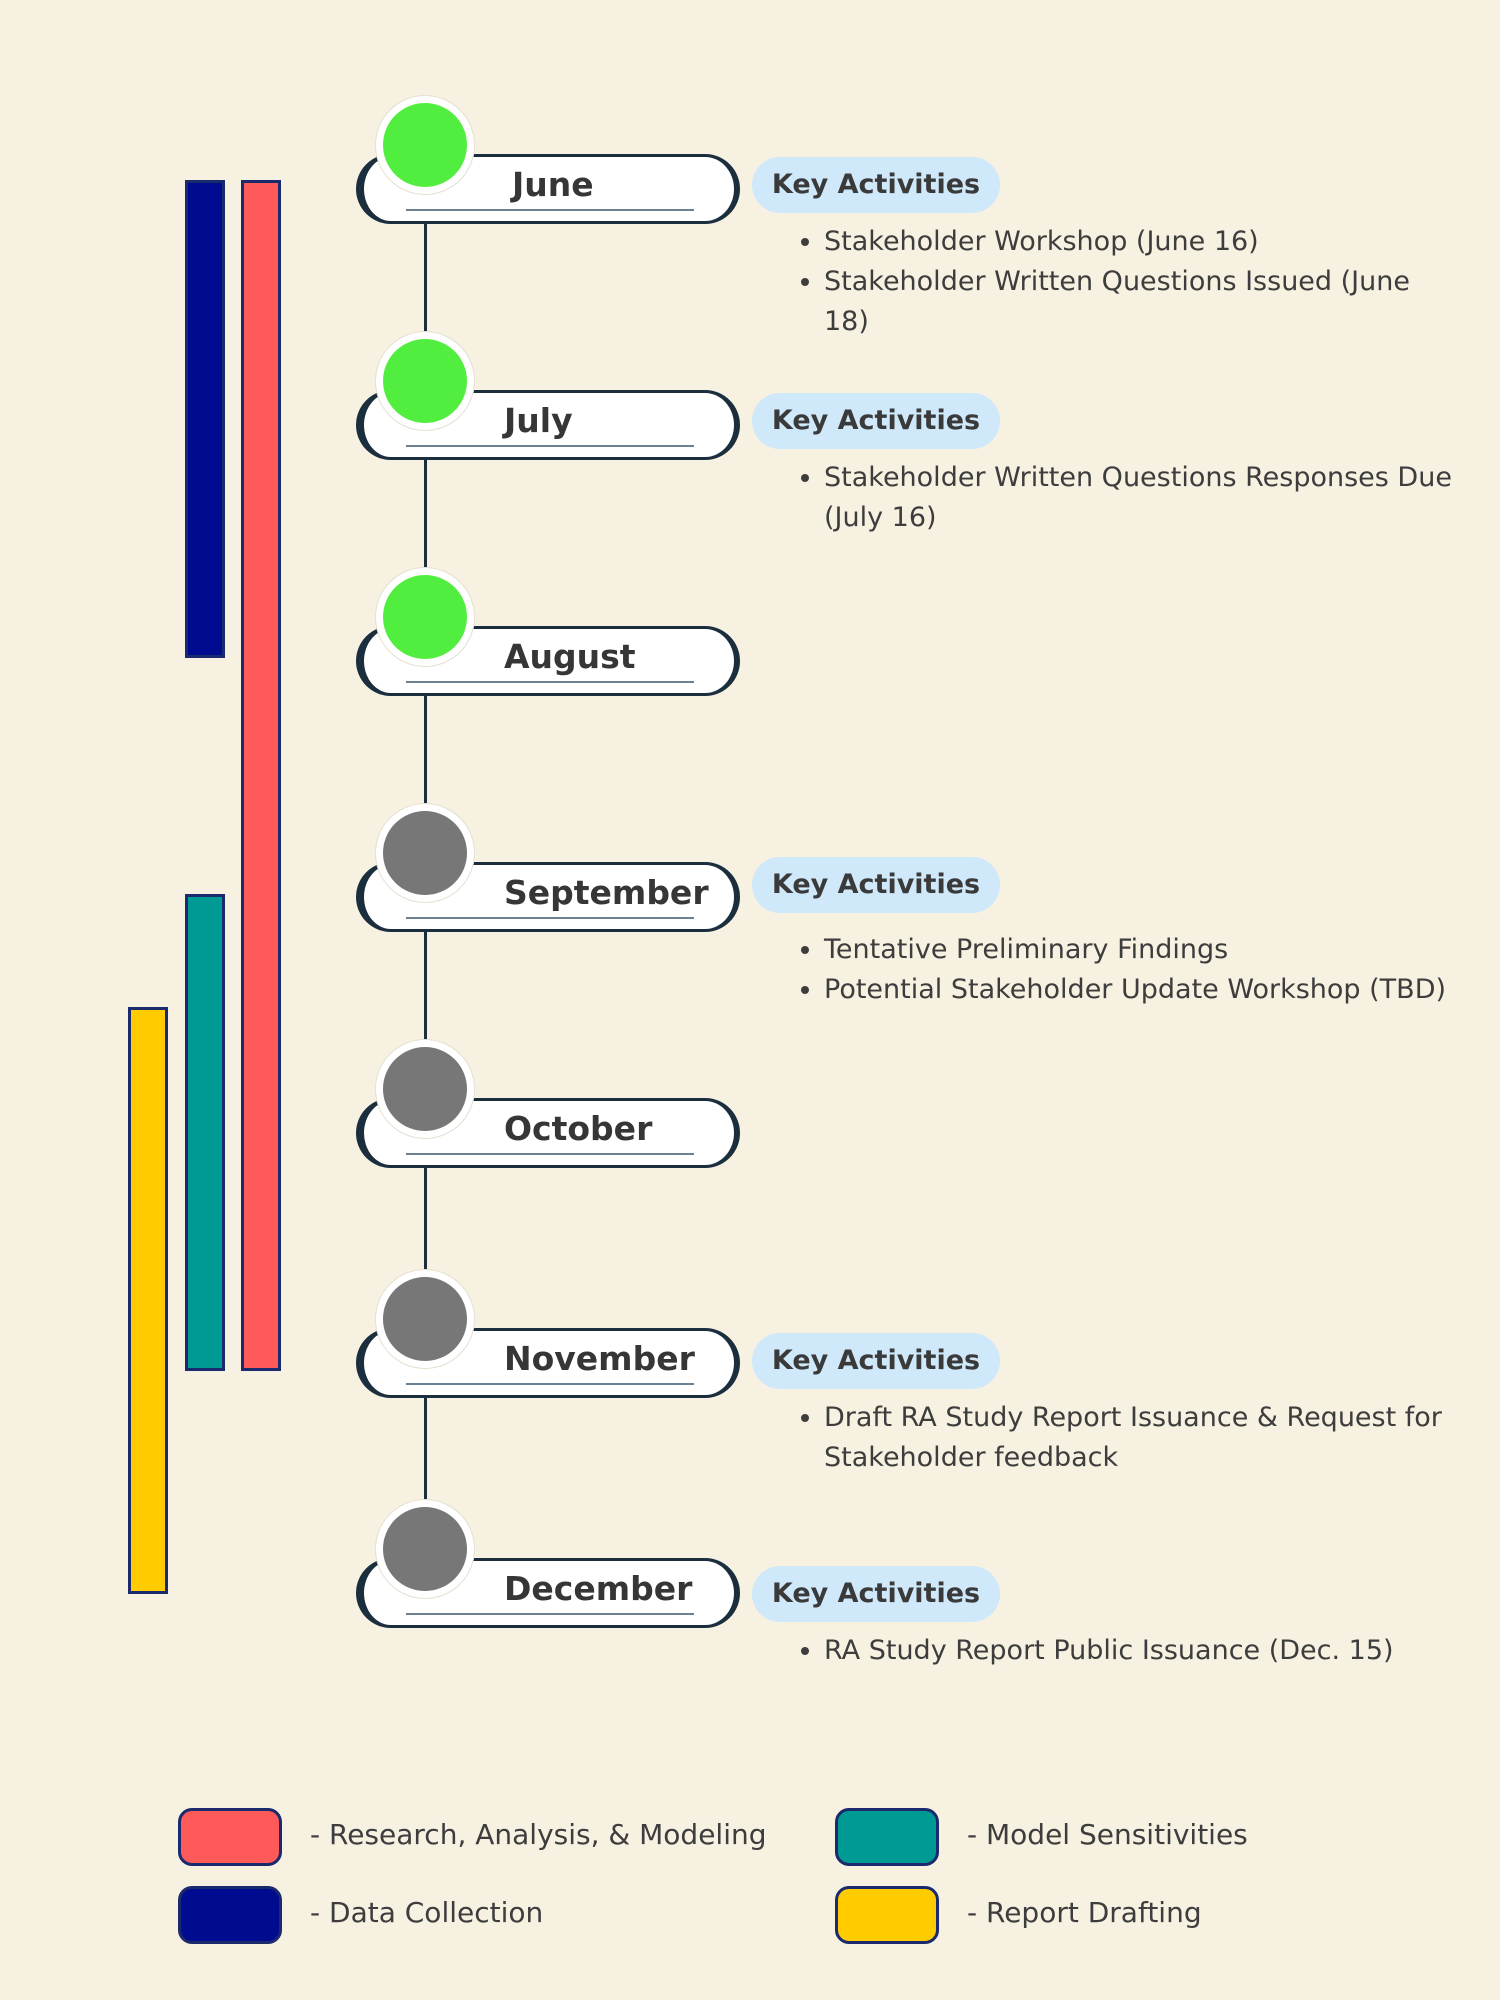  I want to click on month-status-dot-november, so click(425, 1319).